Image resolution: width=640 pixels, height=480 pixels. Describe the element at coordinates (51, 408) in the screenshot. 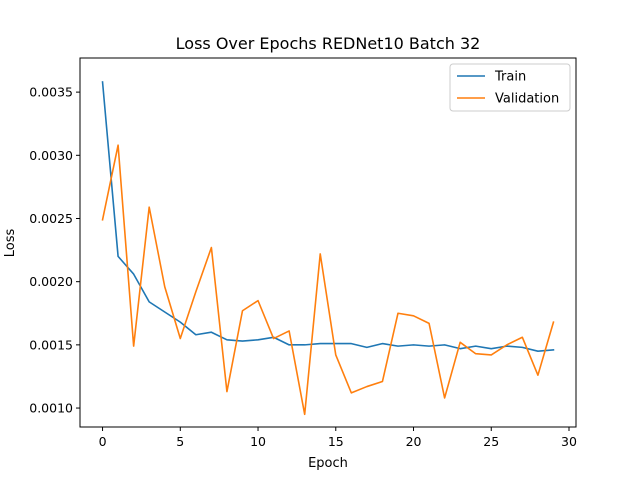

I see `y-tick-label: 0.0010` at that location.